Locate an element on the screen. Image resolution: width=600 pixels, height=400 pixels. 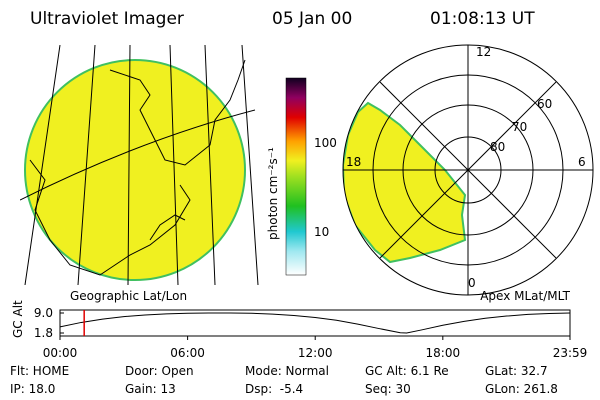
lat-label: 80 is located at coordinates (497, 147).